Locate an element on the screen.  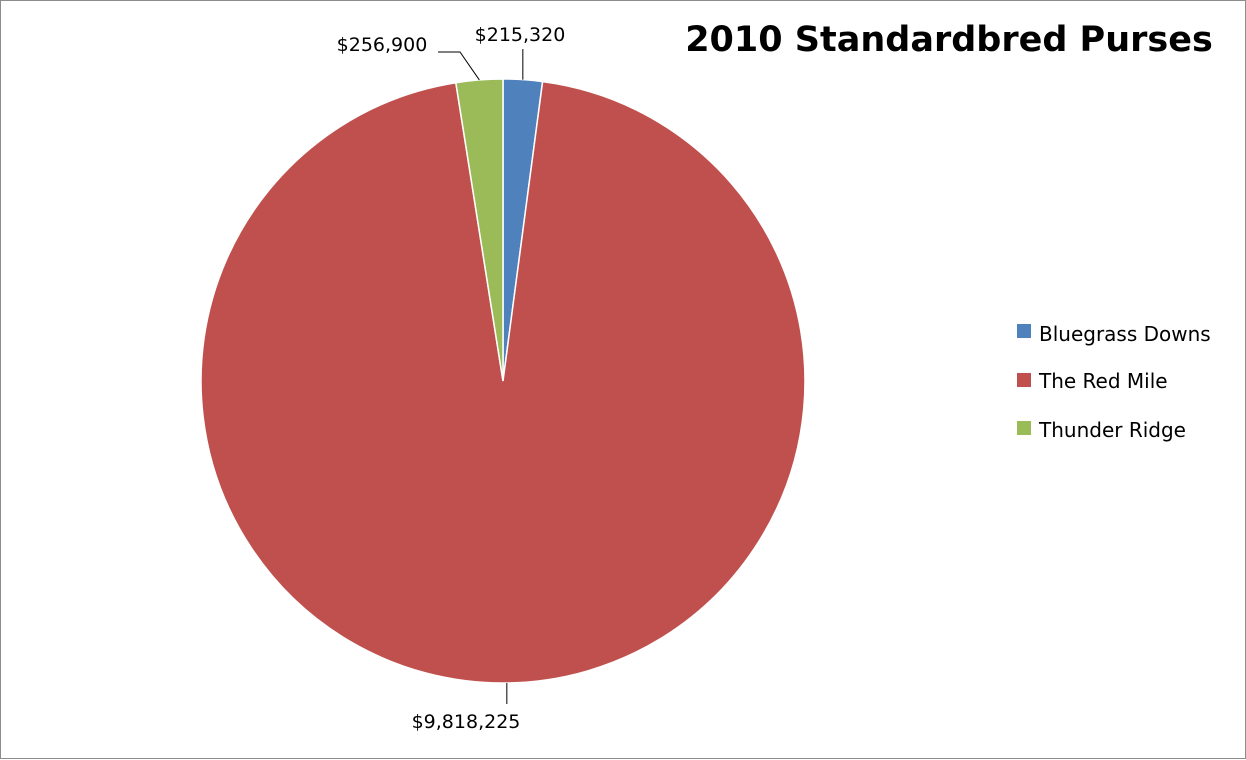
legend-label-bluegrass-downs: Bluegrass Downs is located at coordinates (1125, 334).